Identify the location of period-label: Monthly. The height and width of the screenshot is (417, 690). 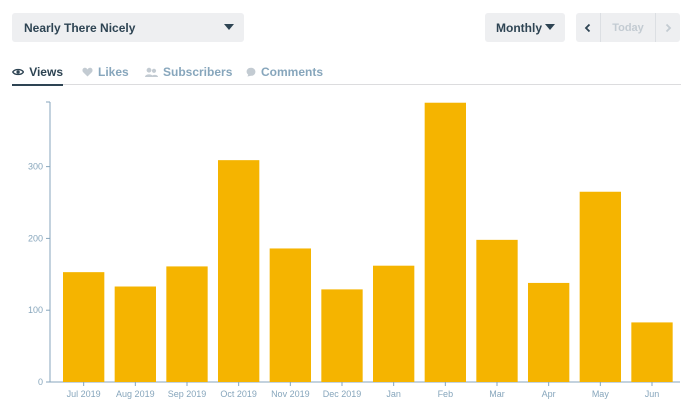
(519, 27).